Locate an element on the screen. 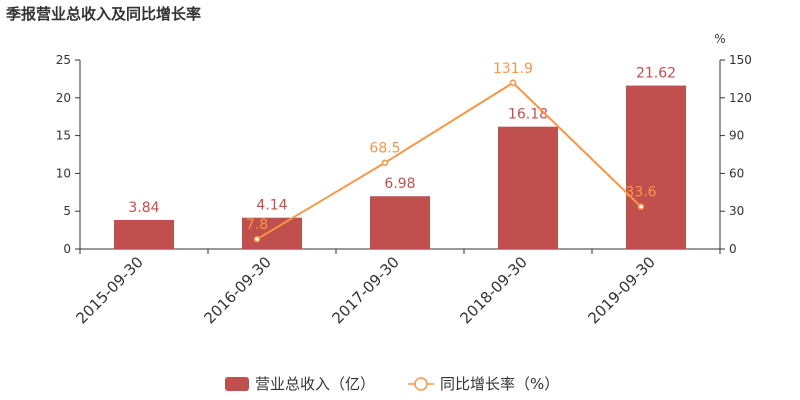  y-right-unit: % is located at coordinates (719, 39).